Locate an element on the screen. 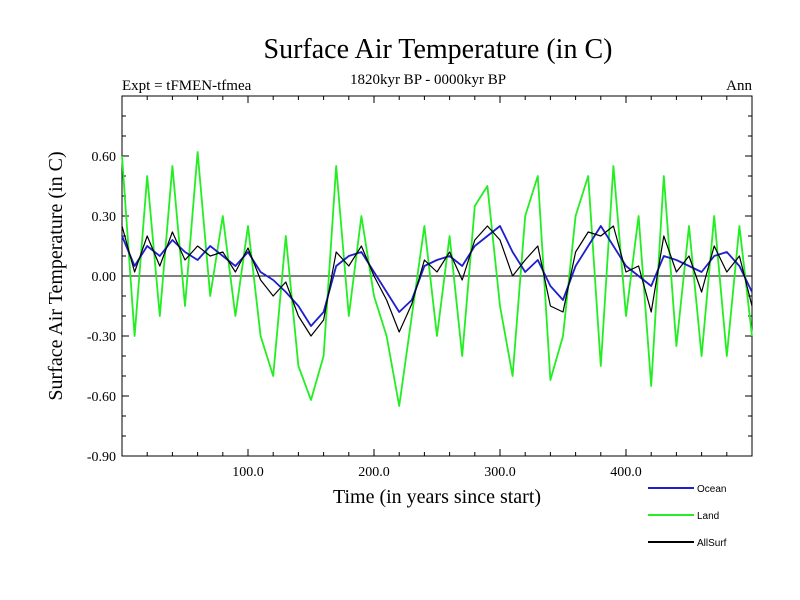 Image resolution: width=800 pixels, height=600 pixels. y-tick-label: -0.60 is located at coordinates (101, 397).